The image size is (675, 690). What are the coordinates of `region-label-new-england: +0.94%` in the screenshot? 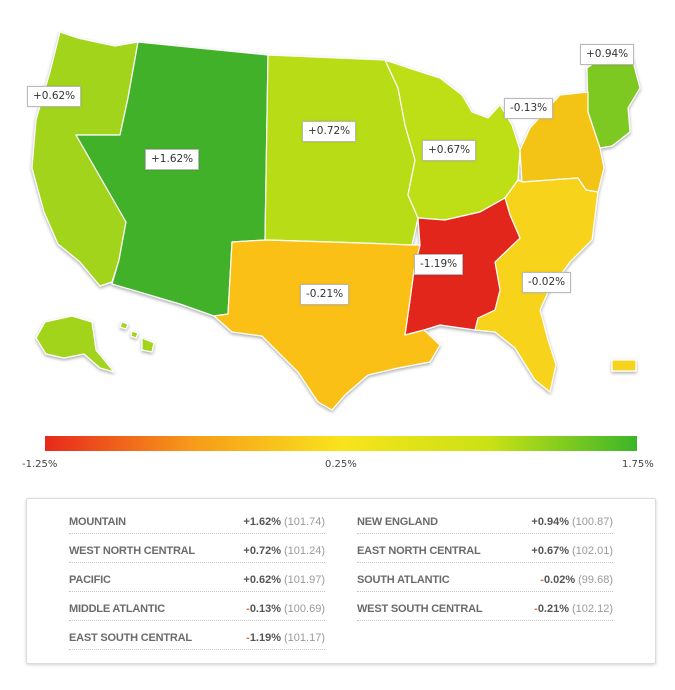 It's located at (607, 54).